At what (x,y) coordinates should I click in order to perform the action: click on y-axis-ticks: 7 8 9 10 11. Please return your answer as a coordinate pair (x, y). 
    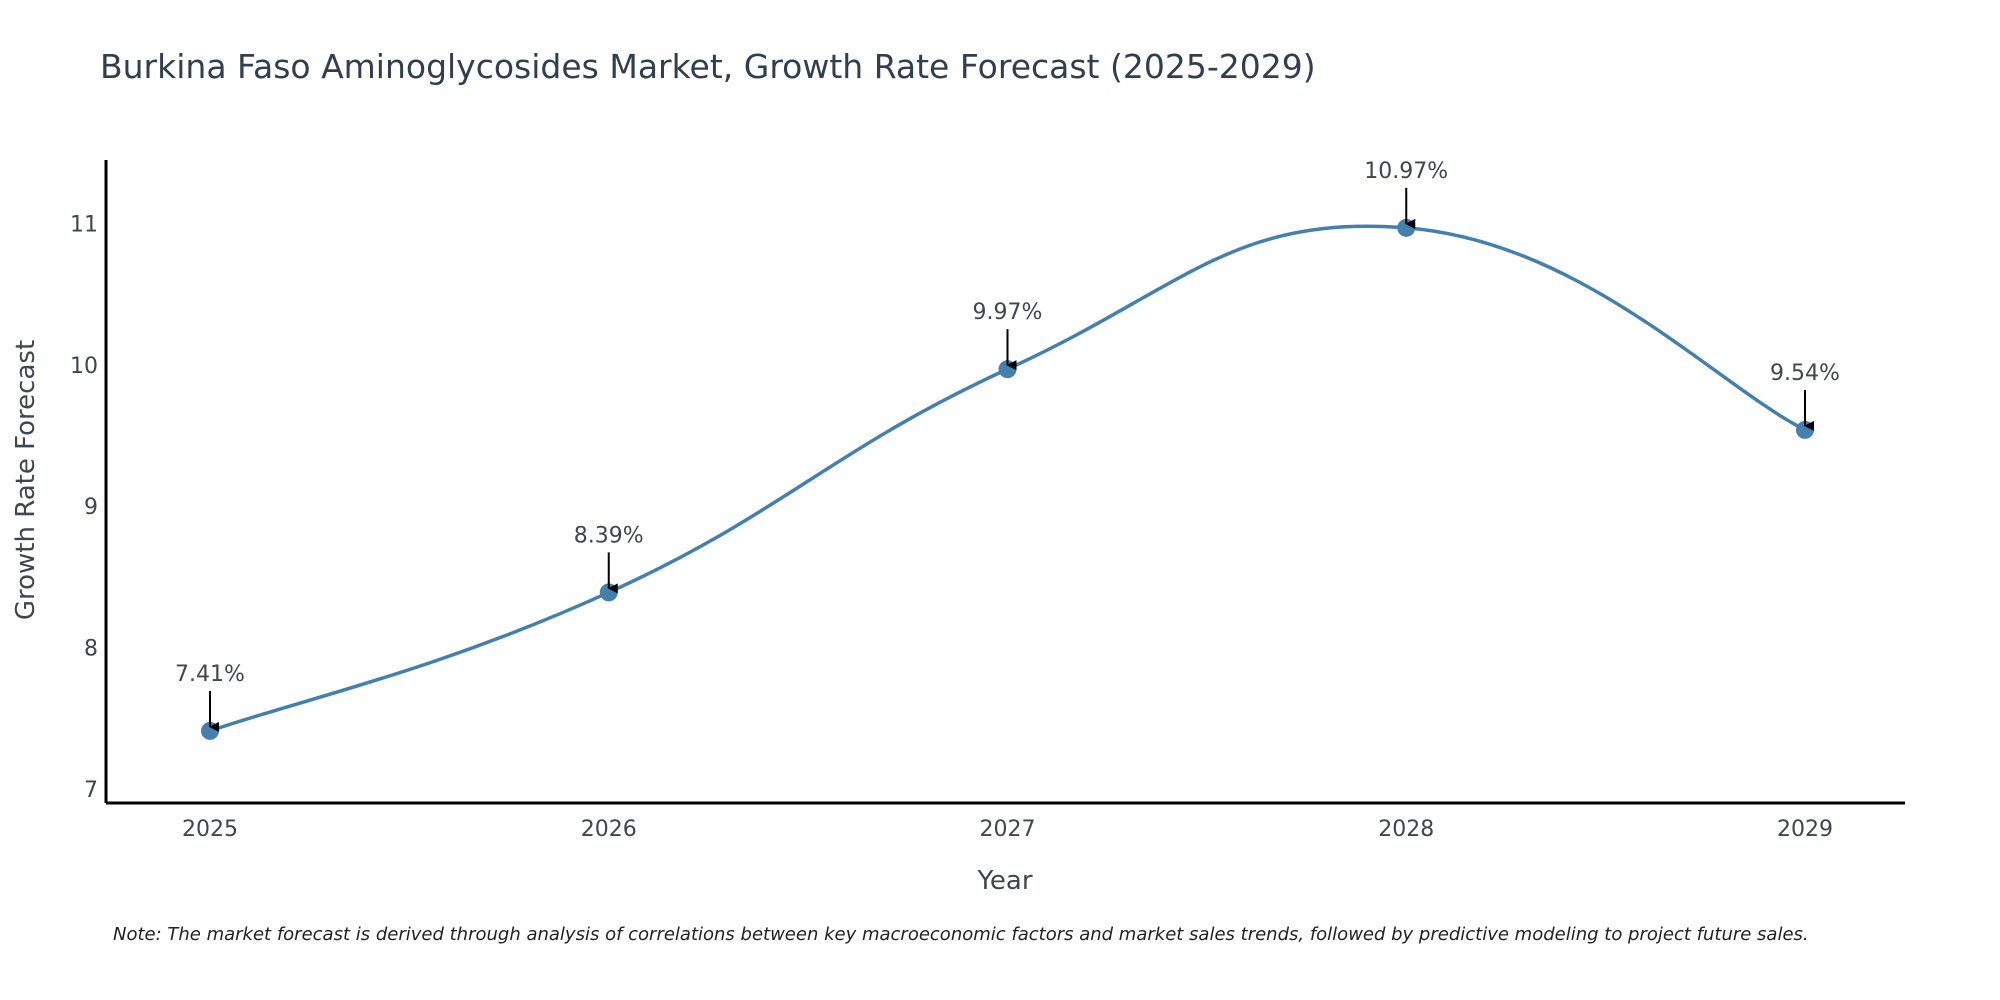
    Looking at the image, I should click on (84, 508).